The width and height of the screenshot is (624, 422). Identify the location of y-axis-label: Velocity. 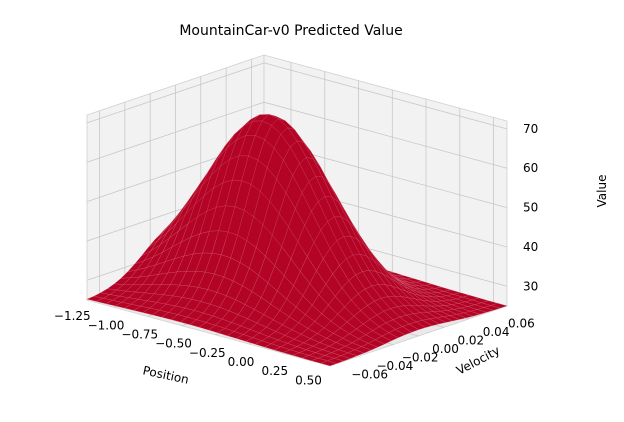
(478, 360).